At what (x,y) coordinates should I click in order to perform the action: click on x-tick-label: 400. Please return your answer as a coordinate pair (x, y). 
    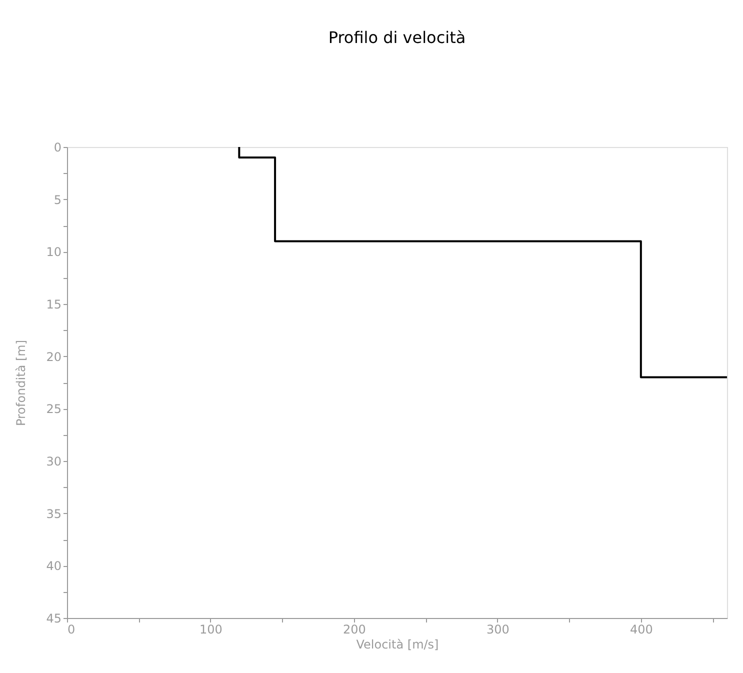
    Looking at the image, I should click on (641, 629).